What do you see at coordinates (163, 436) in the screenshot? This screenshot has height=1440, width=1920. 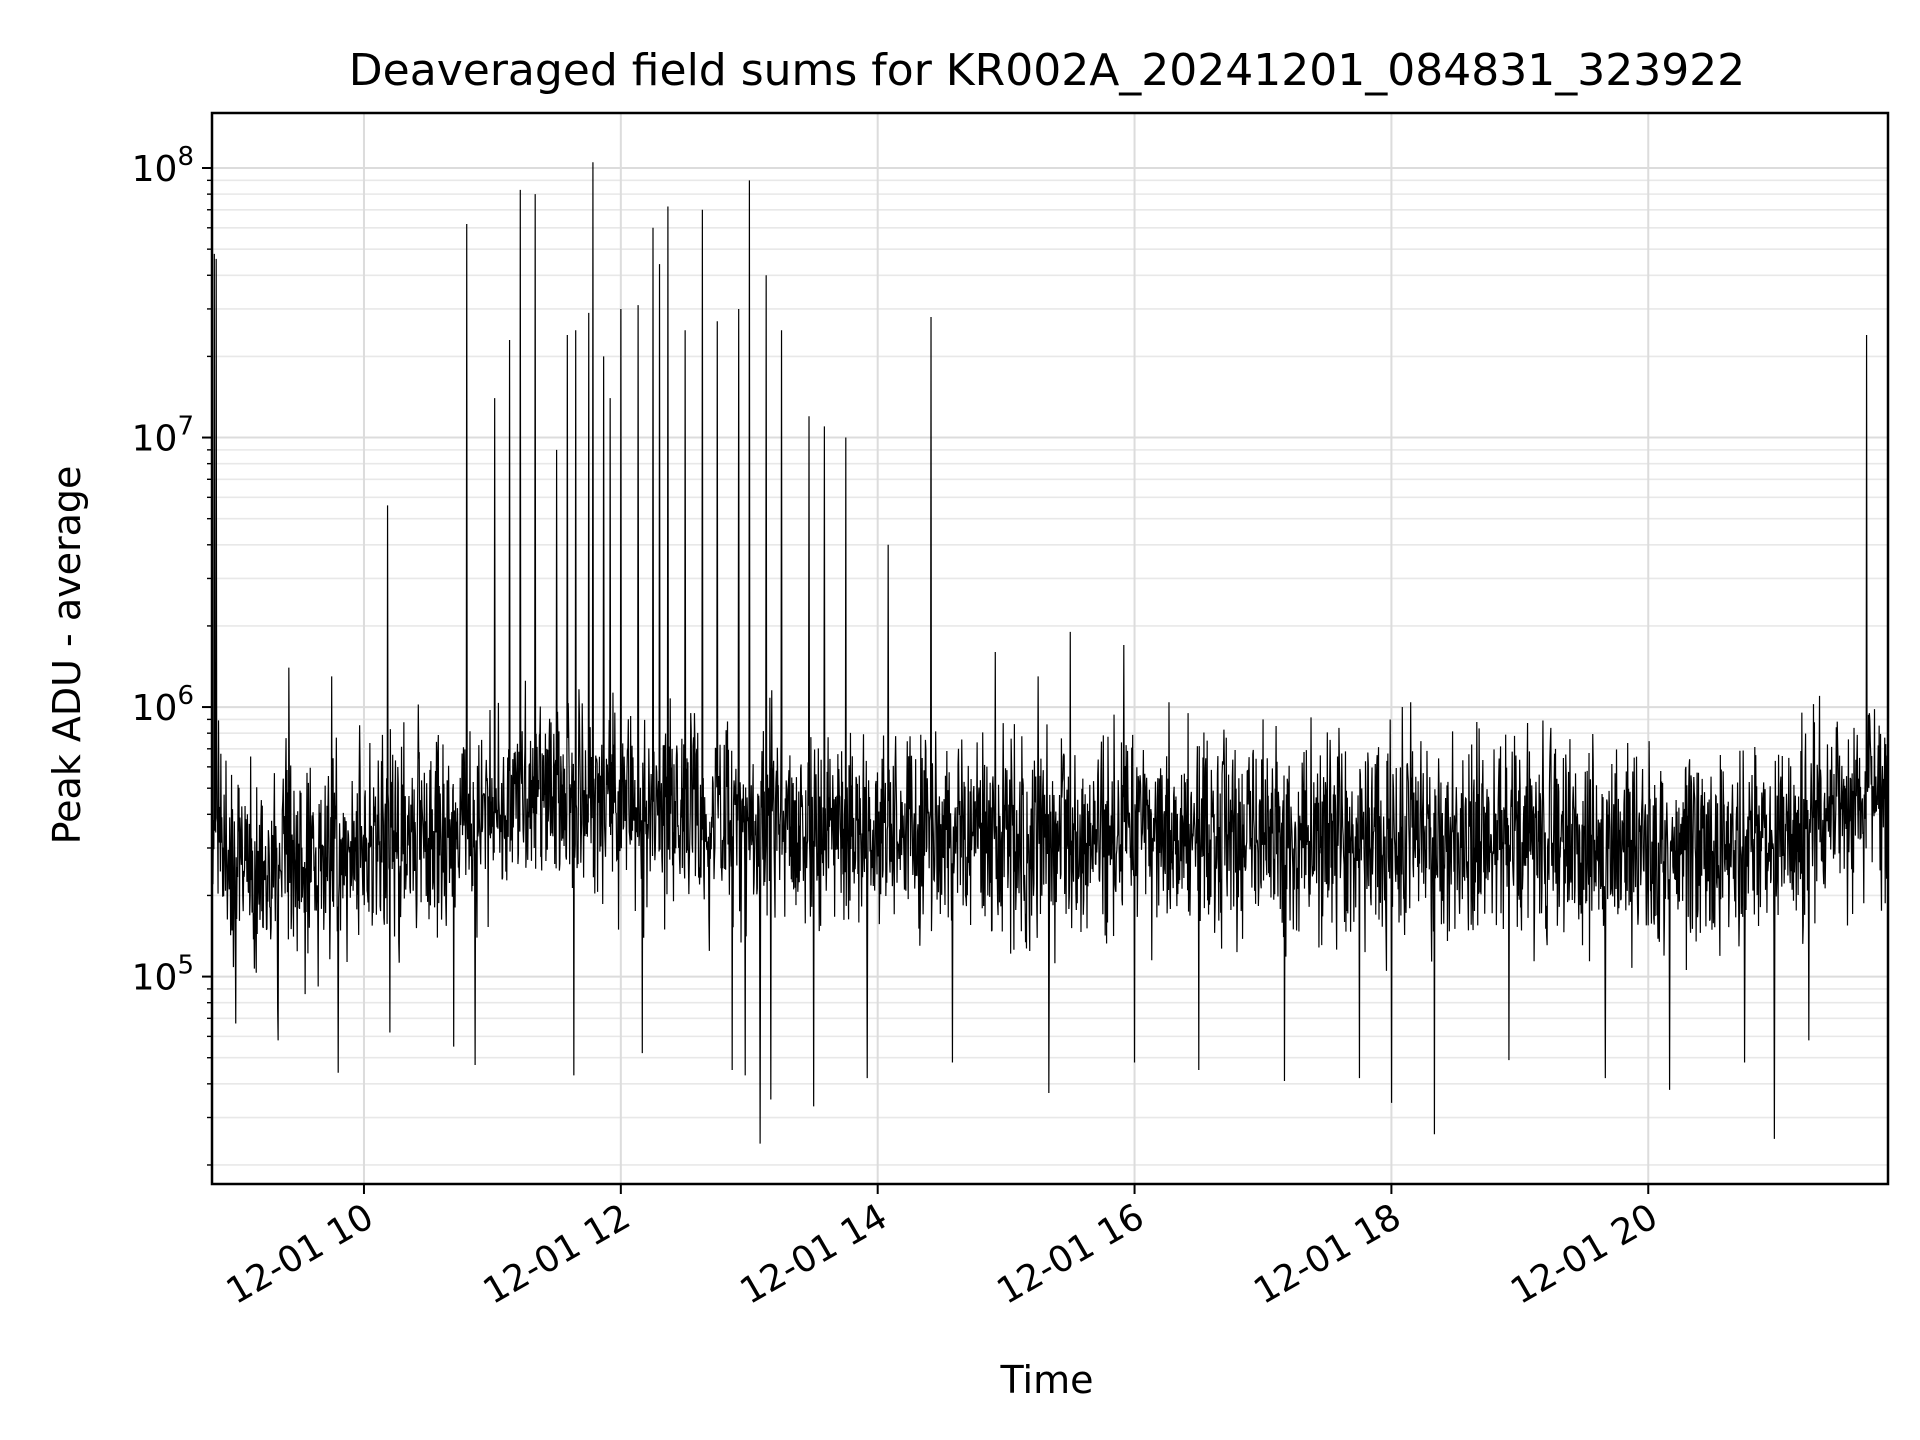 I see `y-tick-label: 10⁷` at bounding box center [163, 436].